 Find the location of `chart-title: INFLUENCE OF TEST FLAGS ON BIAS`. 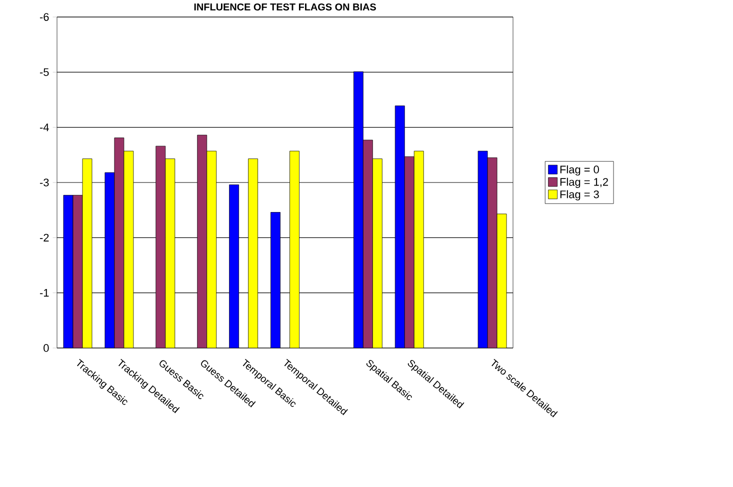

chart-title: INFLUENCE OF TEST FLAGS ON BIAS is located at coordinates (285, 6).